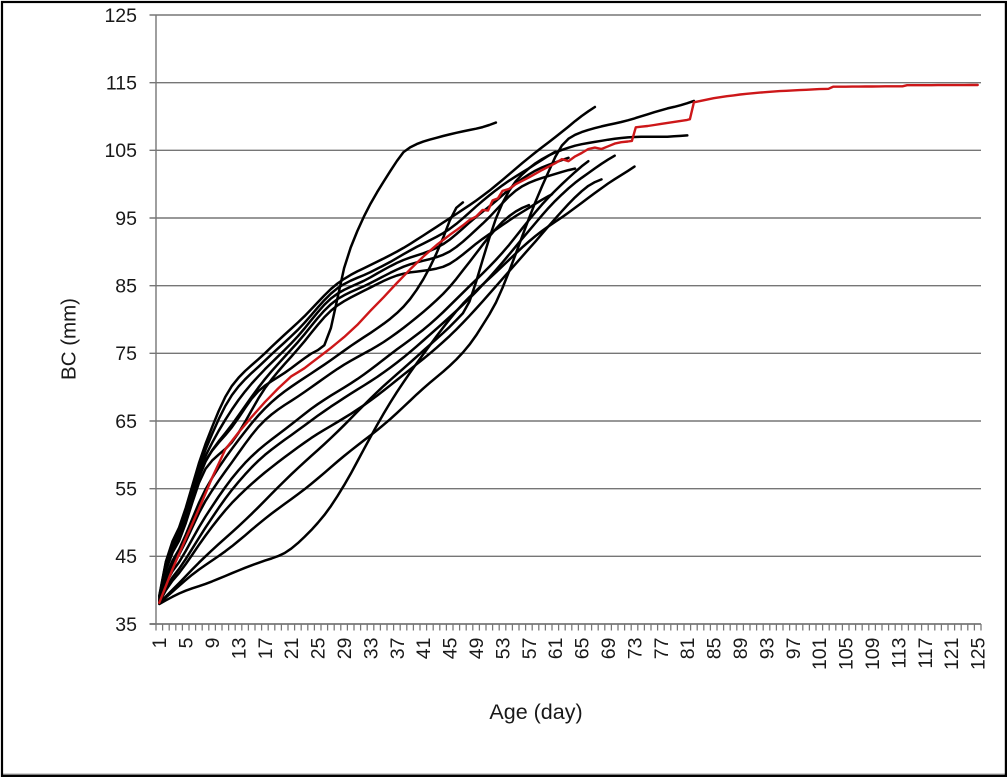  I want to click on svg-text: 57, so click(530, 649).